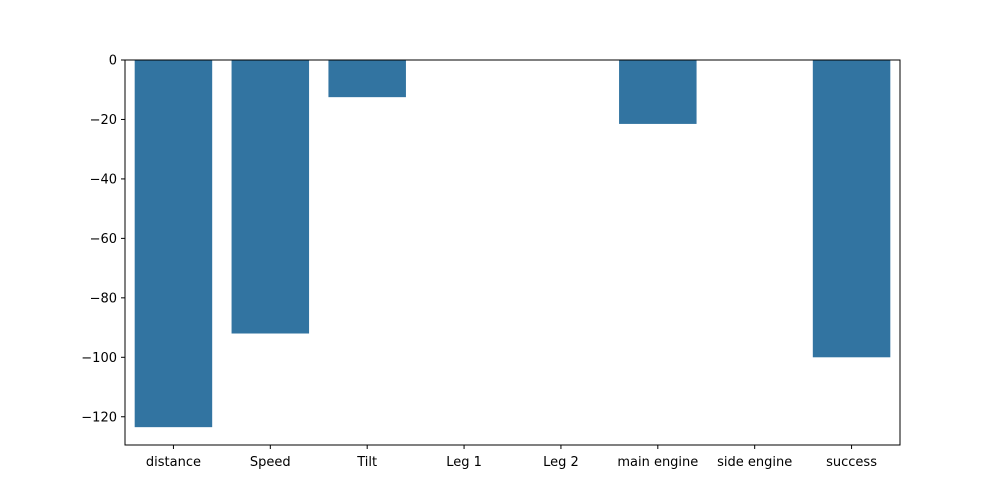 This screenshot has height=504, width=1000. What do you see at coordinates (103, 298) in the screenshot?
I see `y-tick-label: −80` at bounding box center [103, 298].